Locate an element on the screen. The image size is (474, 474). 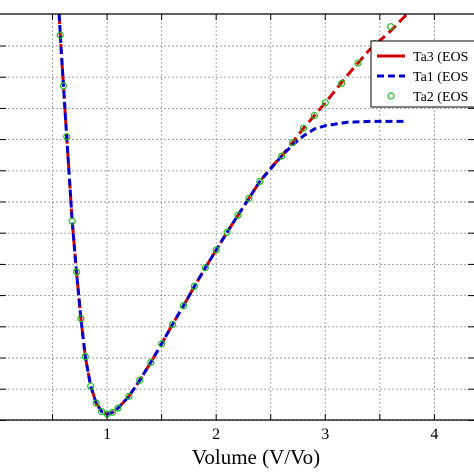
x-tick-label: 3 is located at coordinates (325, 434).